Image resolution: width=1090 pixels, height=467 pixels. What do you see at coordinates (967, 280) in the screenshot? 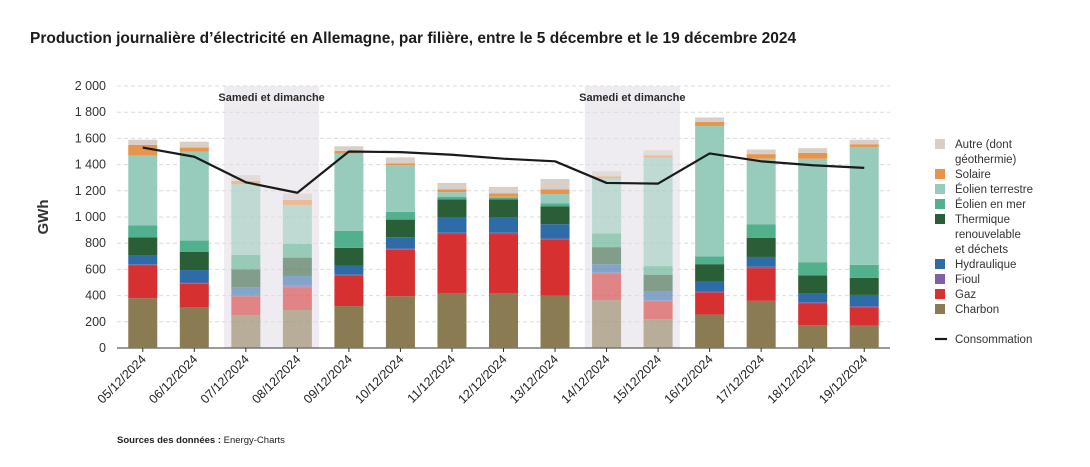
I see `legend-label: Fioul` at bounding box center [967, 280].